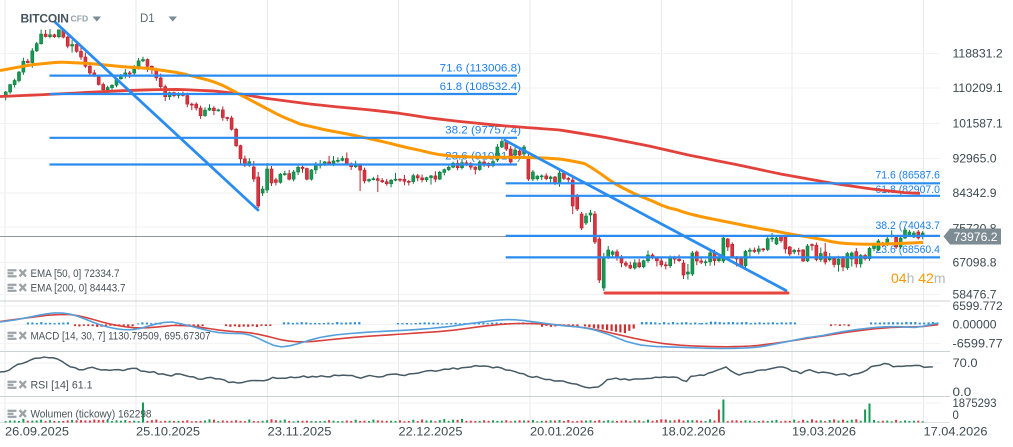 The width and height of the screenshot is (1013, 447). I want to click on svg-text: 71.6 (113006.8), so click(480, 69).